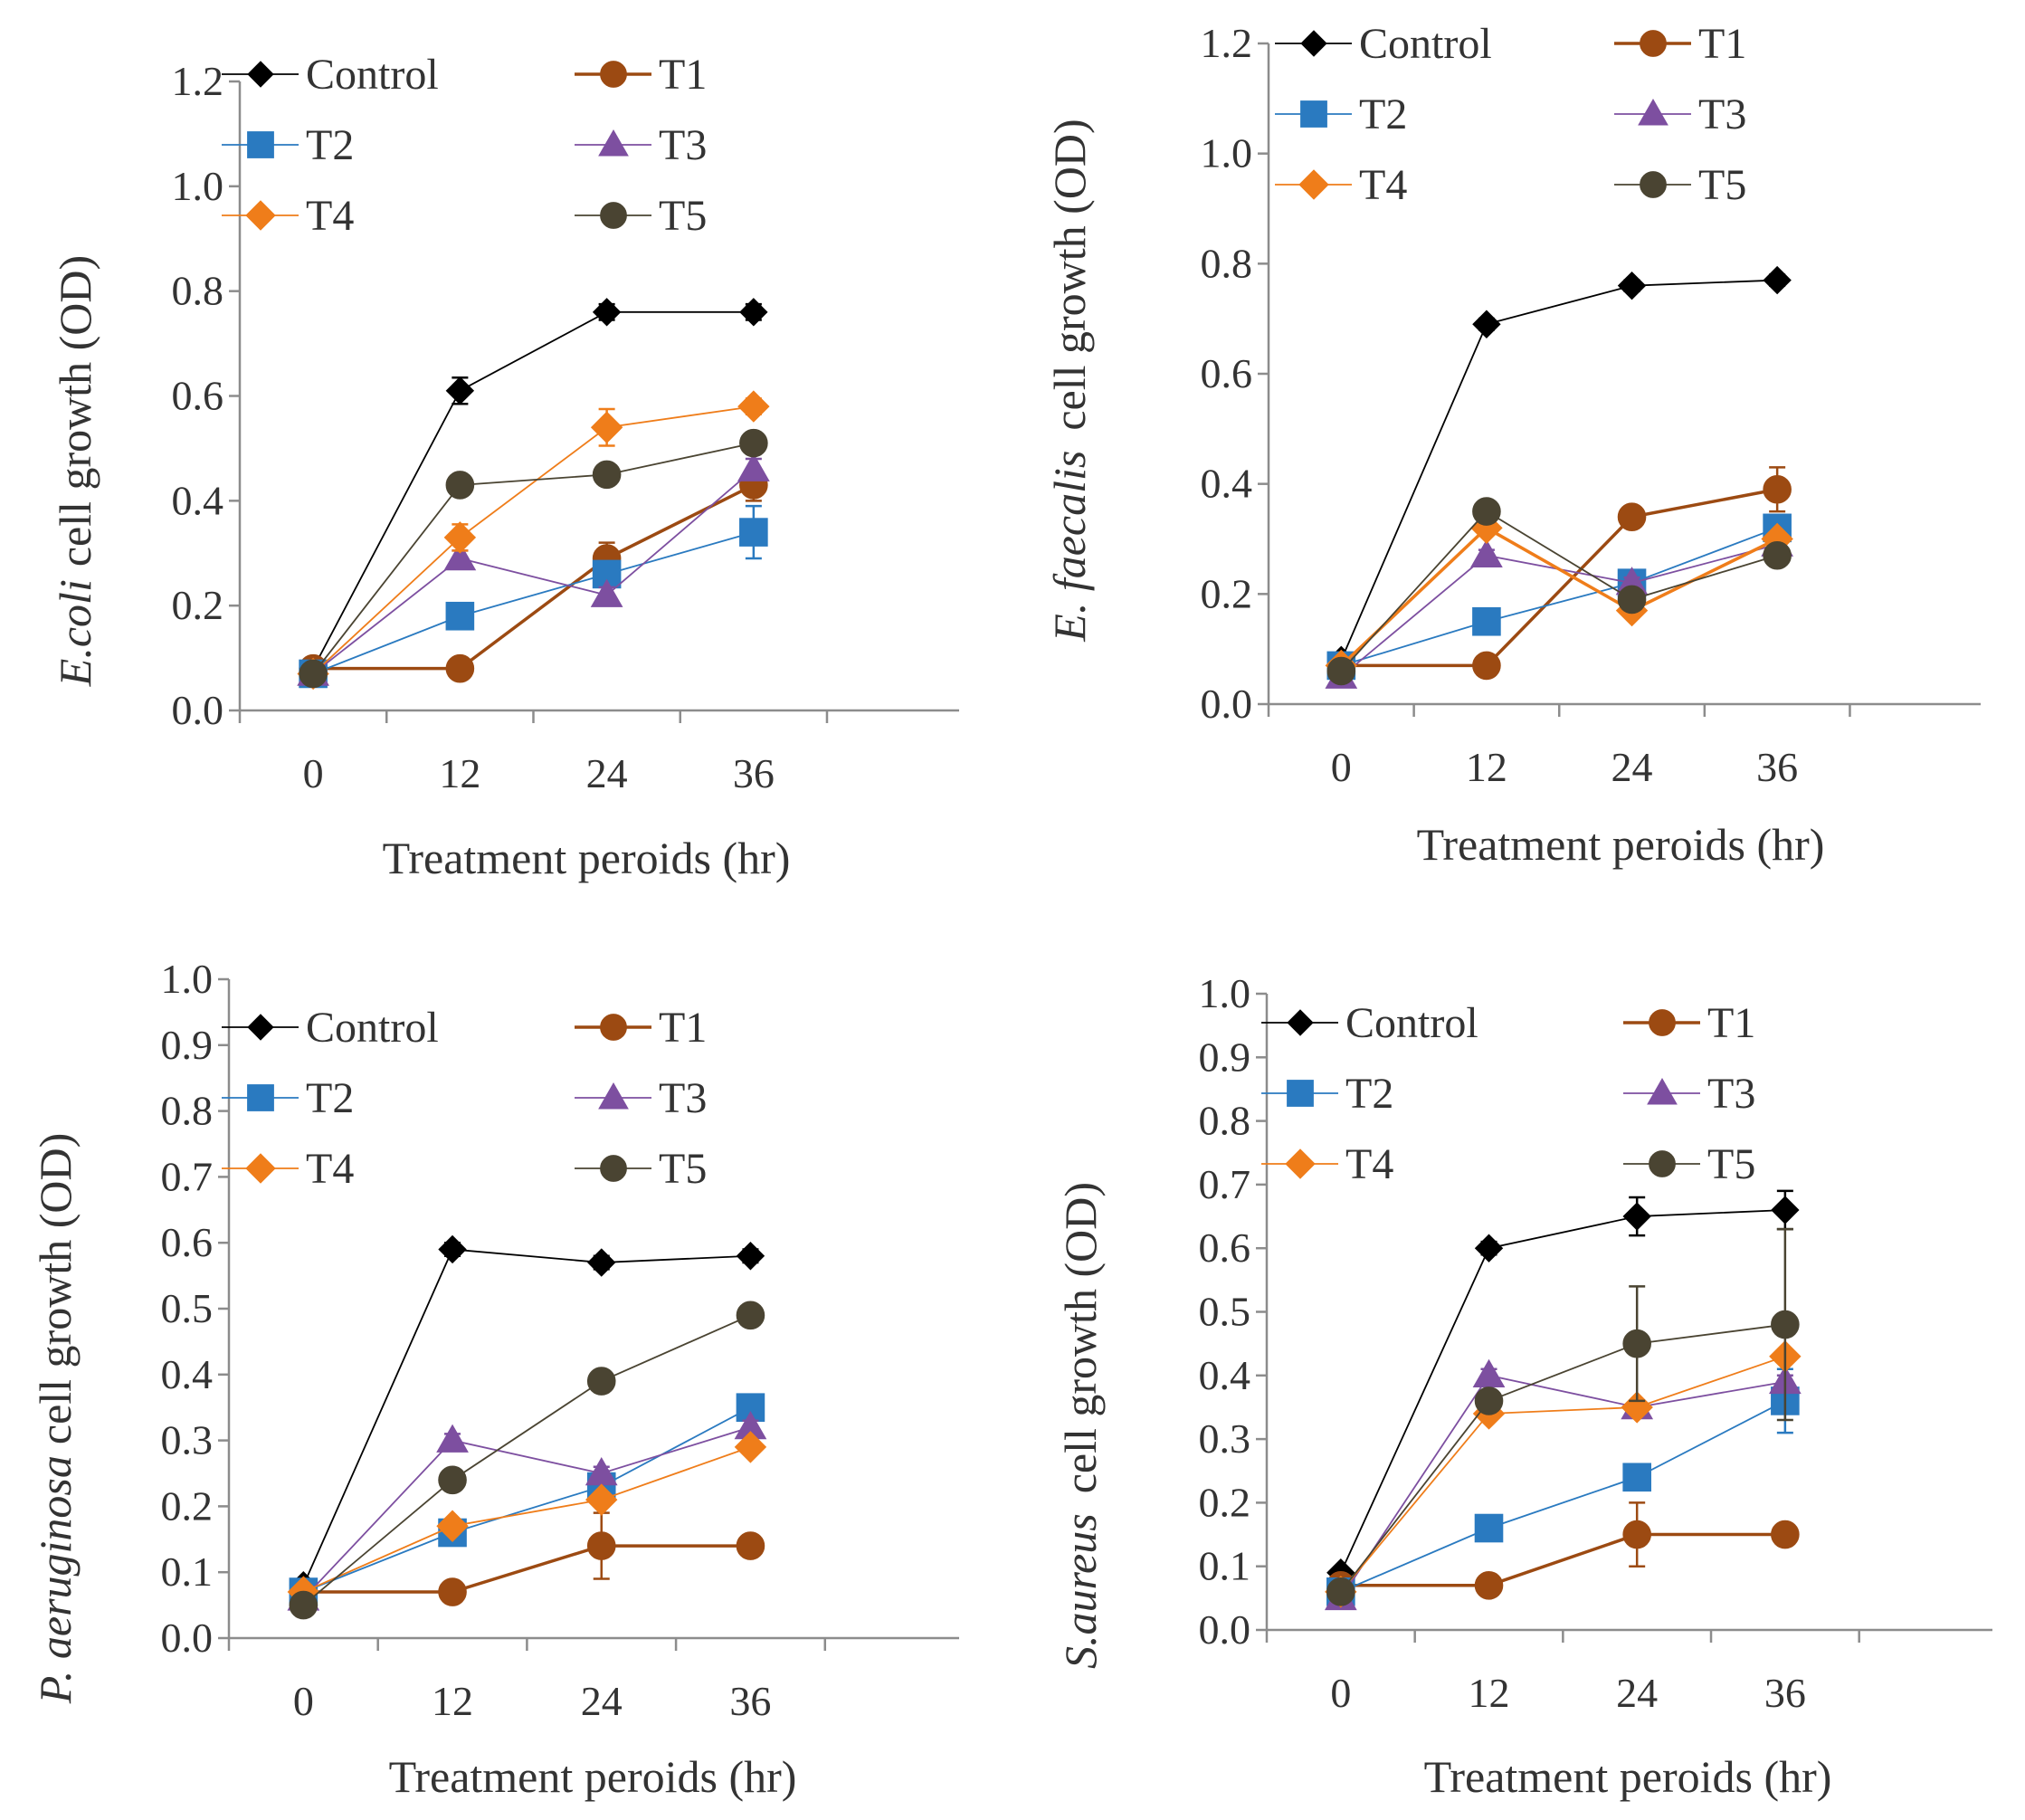 The height and width of the screenshot is (1820, 2025). I want to click on series-line-t2, so click(1560, 597).